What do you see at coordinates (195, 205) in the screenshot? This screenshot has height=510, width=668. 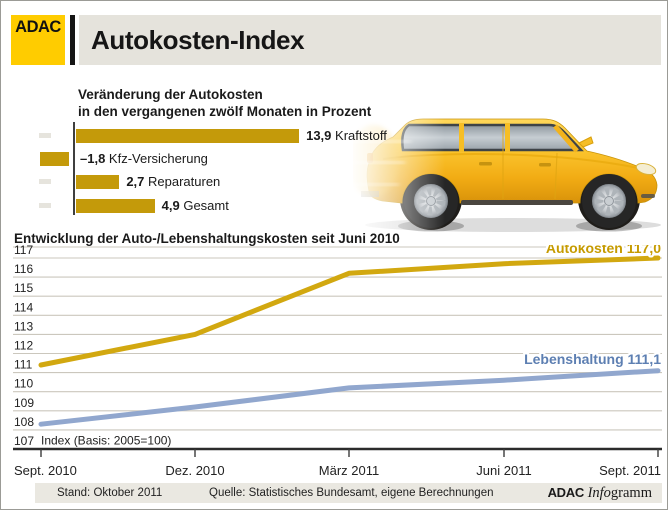 I see `bar-label-Gesamt: 4,9 Gesamt` at bounding box center [195, 205].